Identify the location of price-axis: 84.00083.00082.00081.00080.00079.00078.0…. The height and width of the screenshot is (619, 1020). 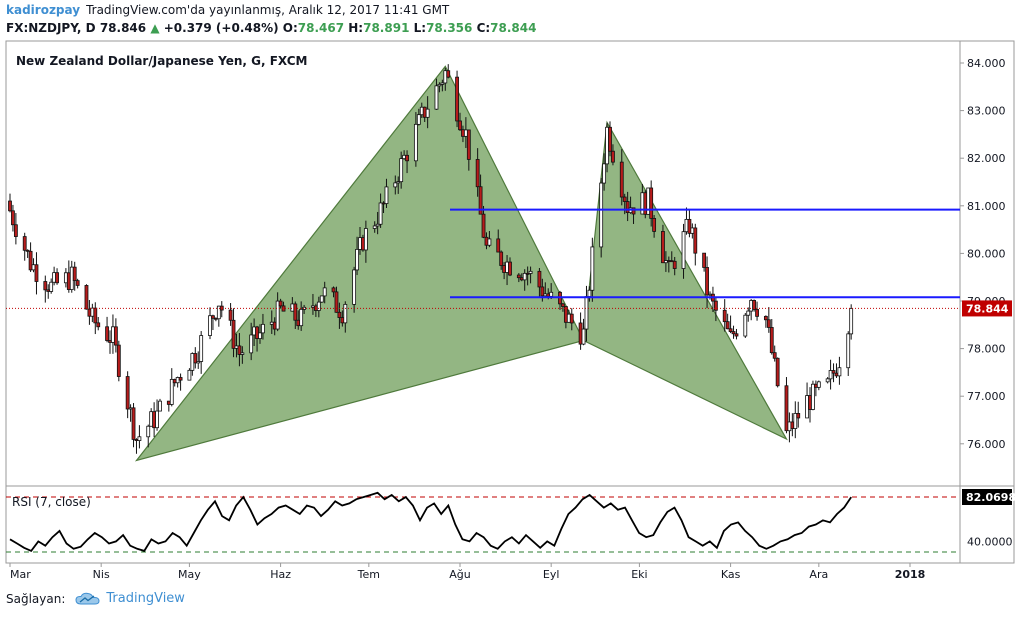
(986, 254).